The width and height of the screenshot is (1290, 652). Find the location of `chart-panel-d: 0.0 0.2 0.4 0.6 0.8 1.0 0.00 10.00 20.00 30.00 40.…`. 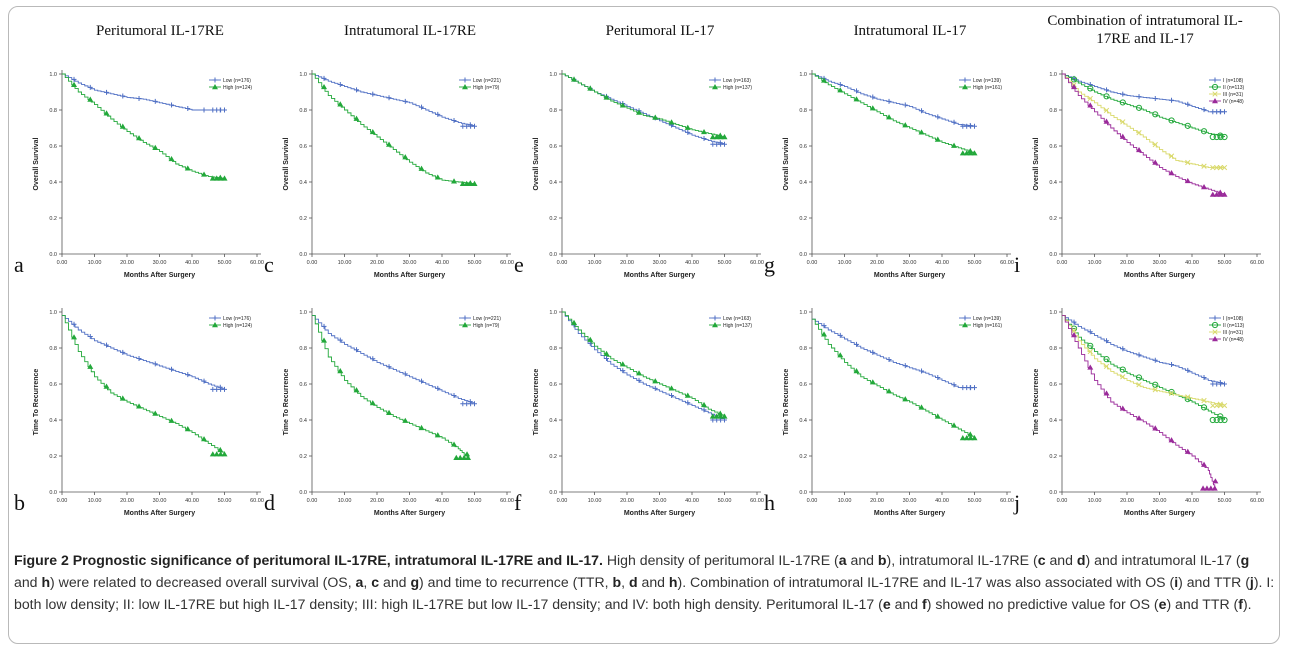

chart-panel-d: 0.0 0.2 0.4 0.6 0.8 1.0 0.00 10.00 20.00 30.00 40.… is located at coordinates (393, 415).